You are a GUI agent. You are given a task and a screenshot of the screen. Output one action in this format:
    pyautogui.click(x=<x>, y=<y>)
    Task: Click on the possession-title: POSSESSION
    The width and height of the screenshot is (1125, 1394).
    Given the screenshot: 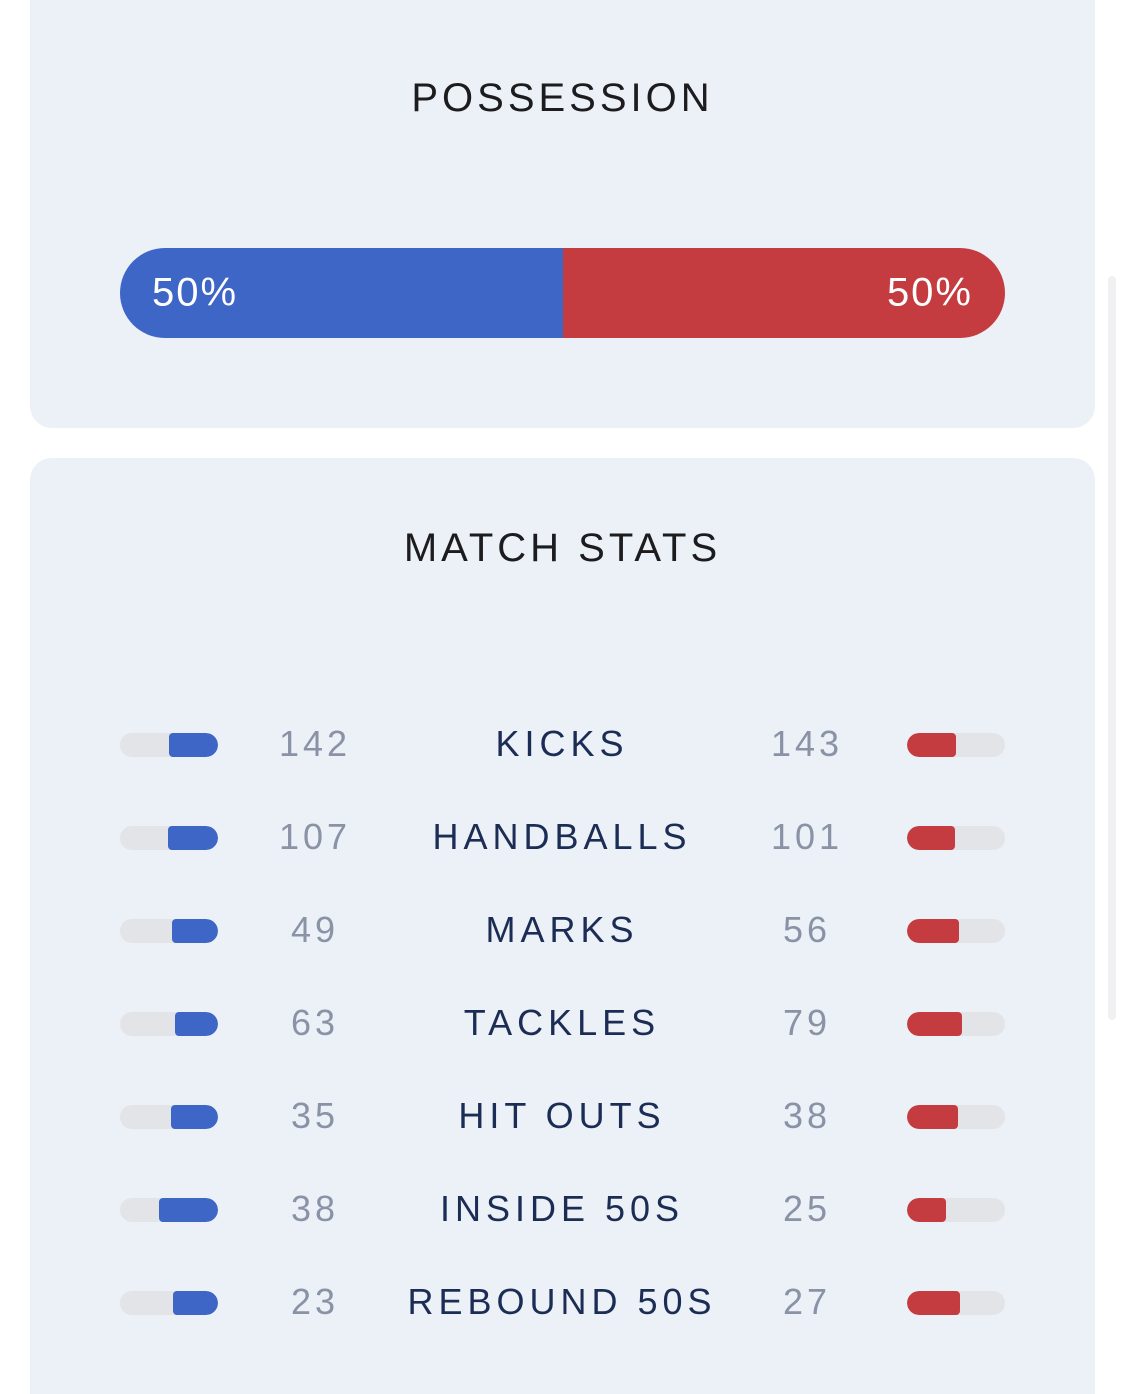 What is the action you would take?
    pyautogui.click(x=562, y=98)
    